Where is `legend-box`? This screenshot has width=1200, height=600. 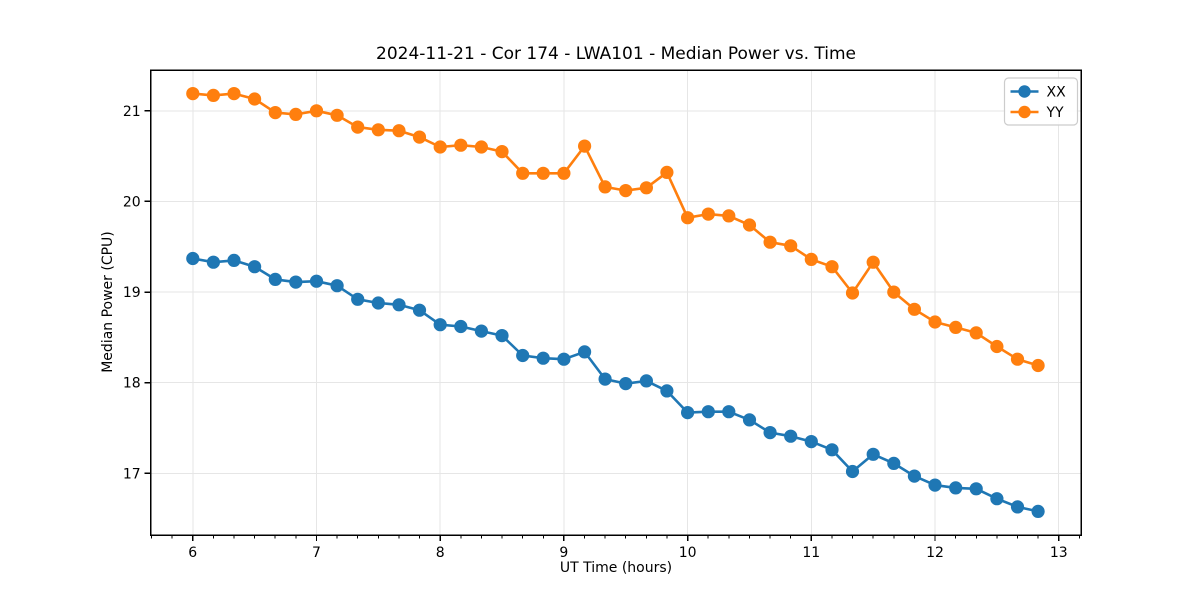 legend-box is located at coordinates (1041, 101).